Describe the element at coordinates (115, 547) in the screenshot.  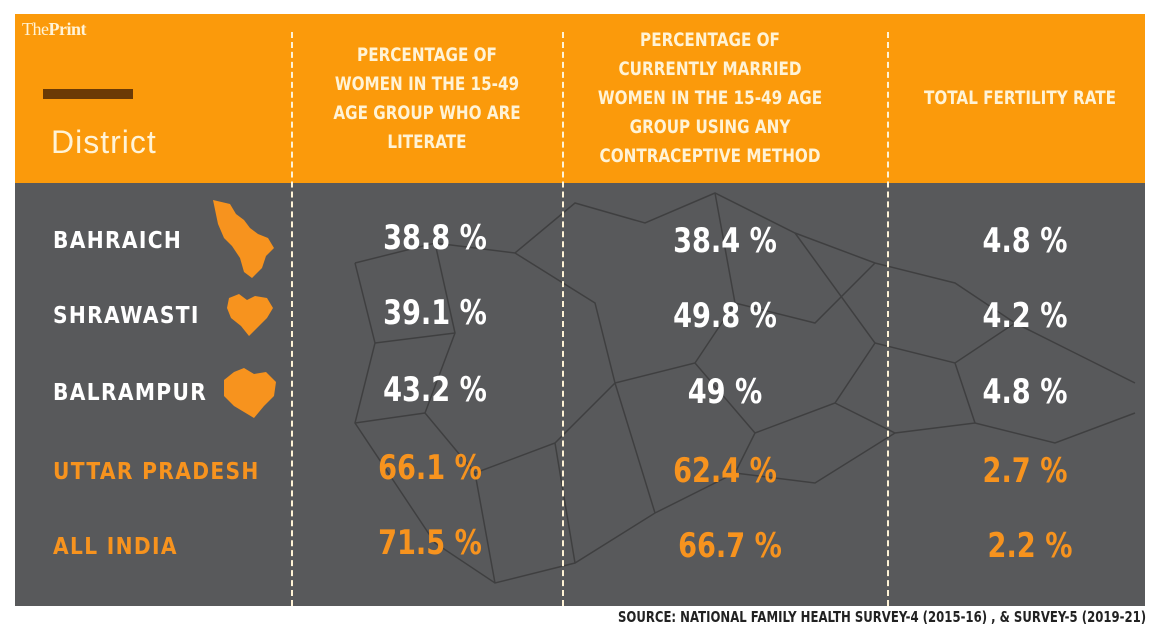
I see `region-name: ALL INDIA` at that location.